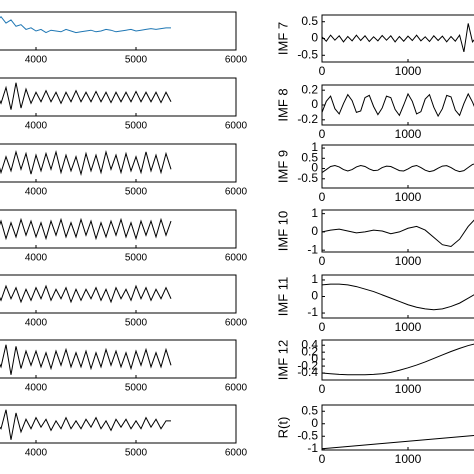  I want to click on y-axis-label: IMF 10, so click(282, 231).